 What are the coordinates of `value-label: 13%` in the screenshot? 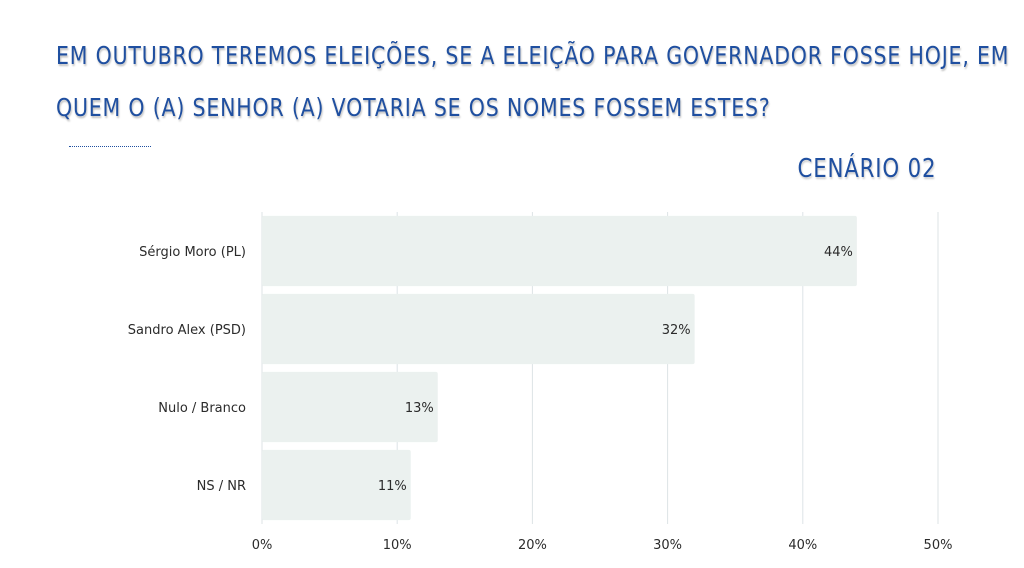 It's located at (419, 408).